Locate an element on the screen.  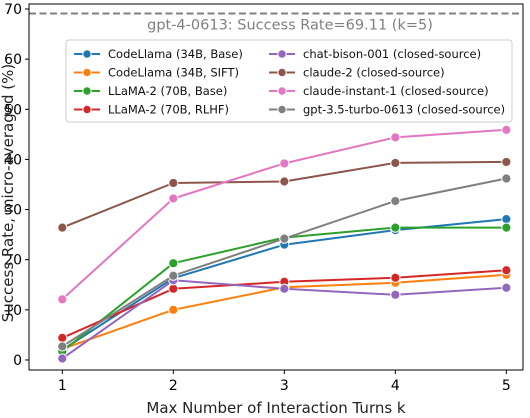
legend-label-1: CodeLlama (34B, SIFT) is located at coordinates (173, 73).